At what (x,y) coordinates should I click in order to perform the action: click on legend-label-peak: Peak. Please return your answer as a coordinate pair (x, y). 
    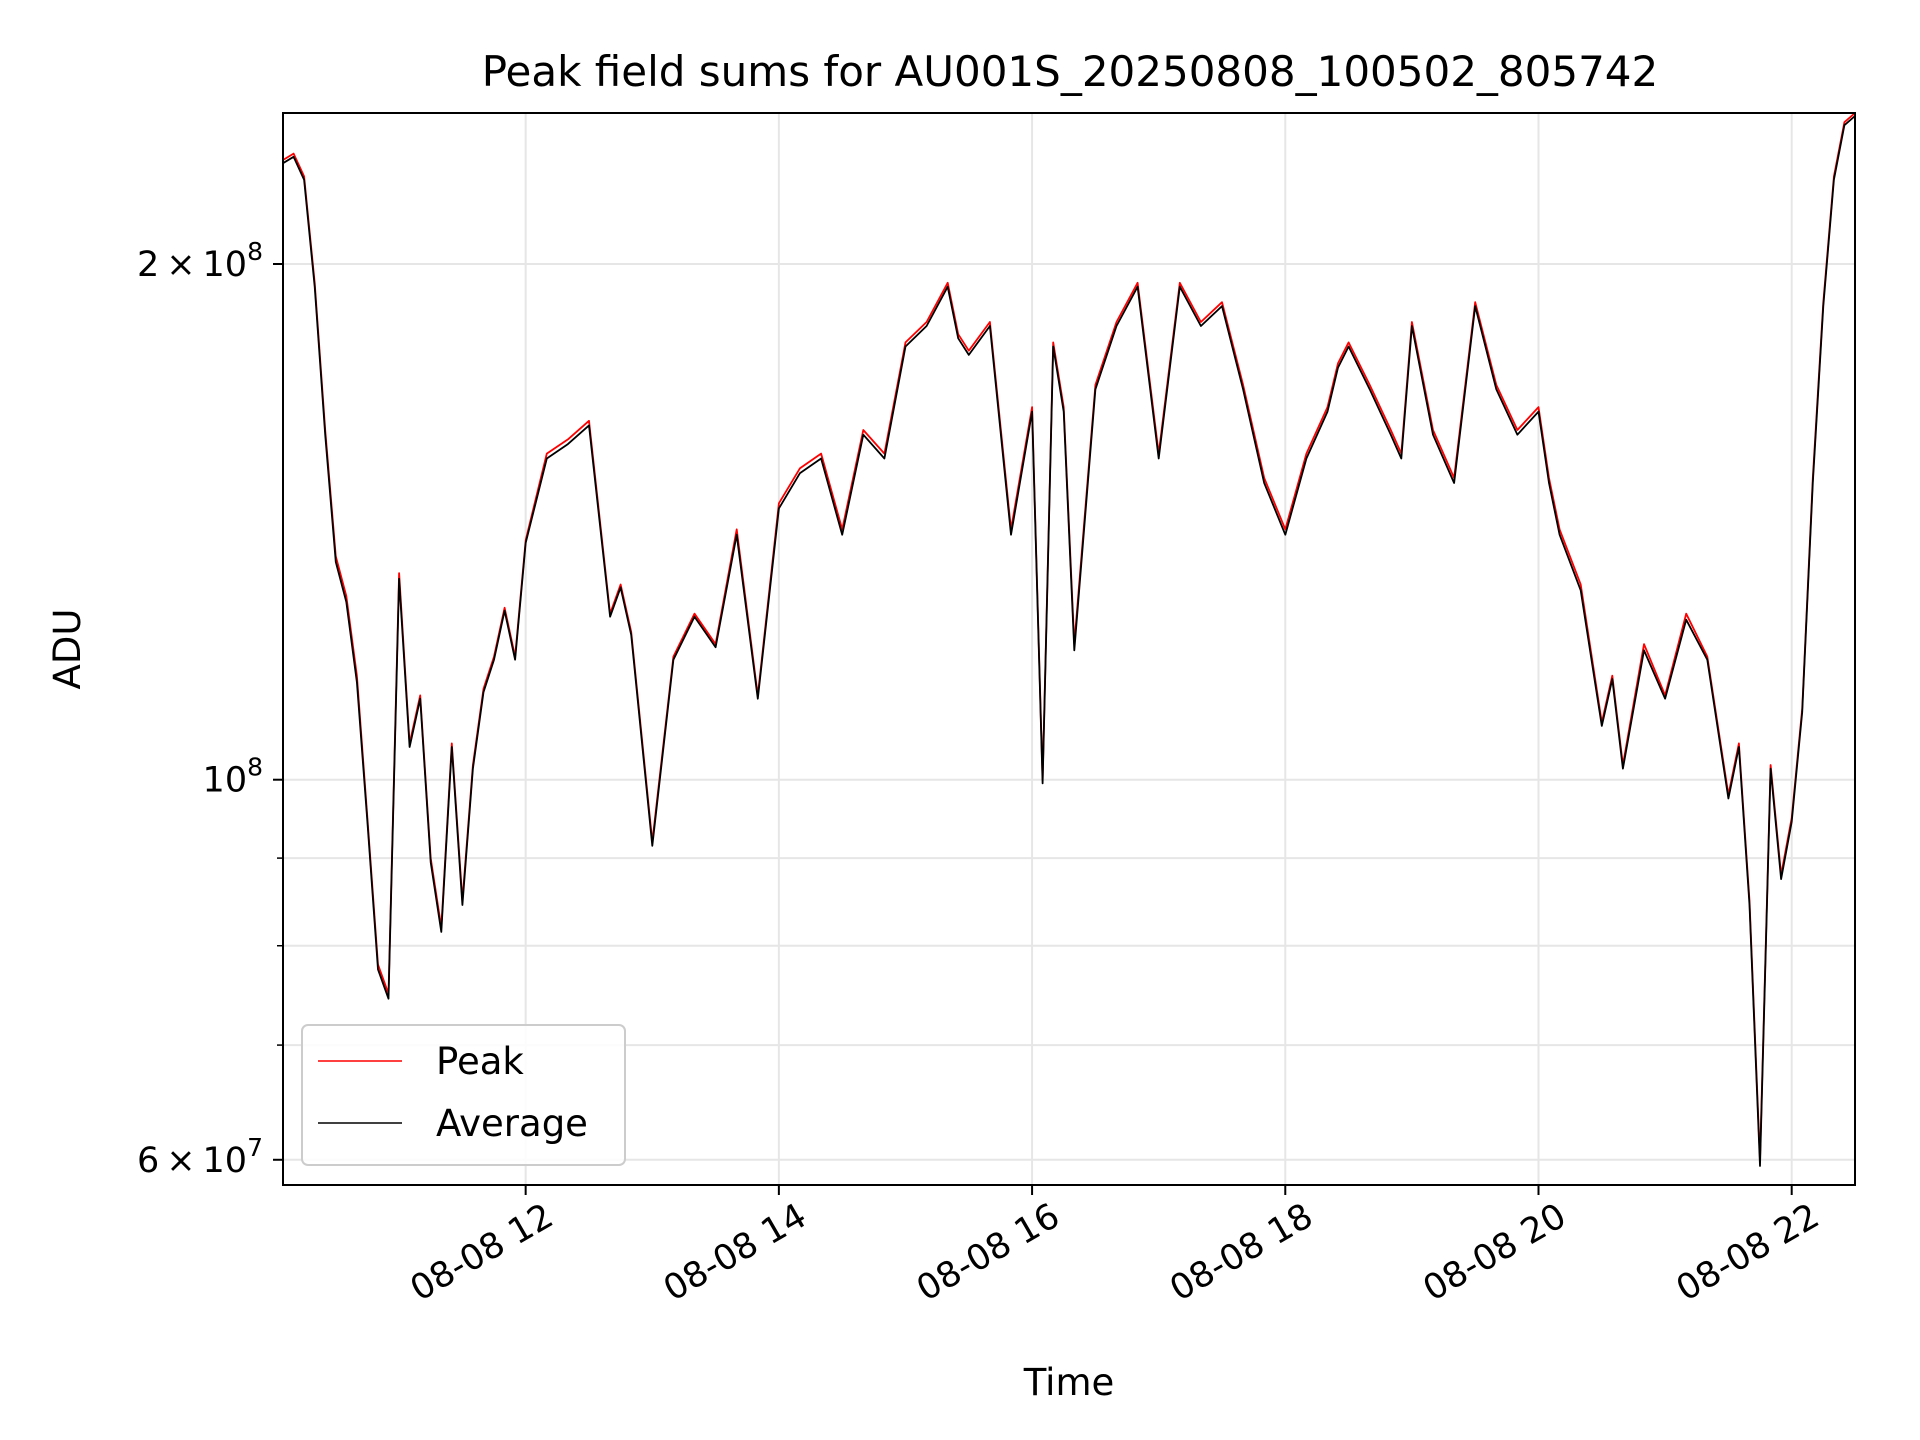
    Looking at the image, I should click on (480, 1061).